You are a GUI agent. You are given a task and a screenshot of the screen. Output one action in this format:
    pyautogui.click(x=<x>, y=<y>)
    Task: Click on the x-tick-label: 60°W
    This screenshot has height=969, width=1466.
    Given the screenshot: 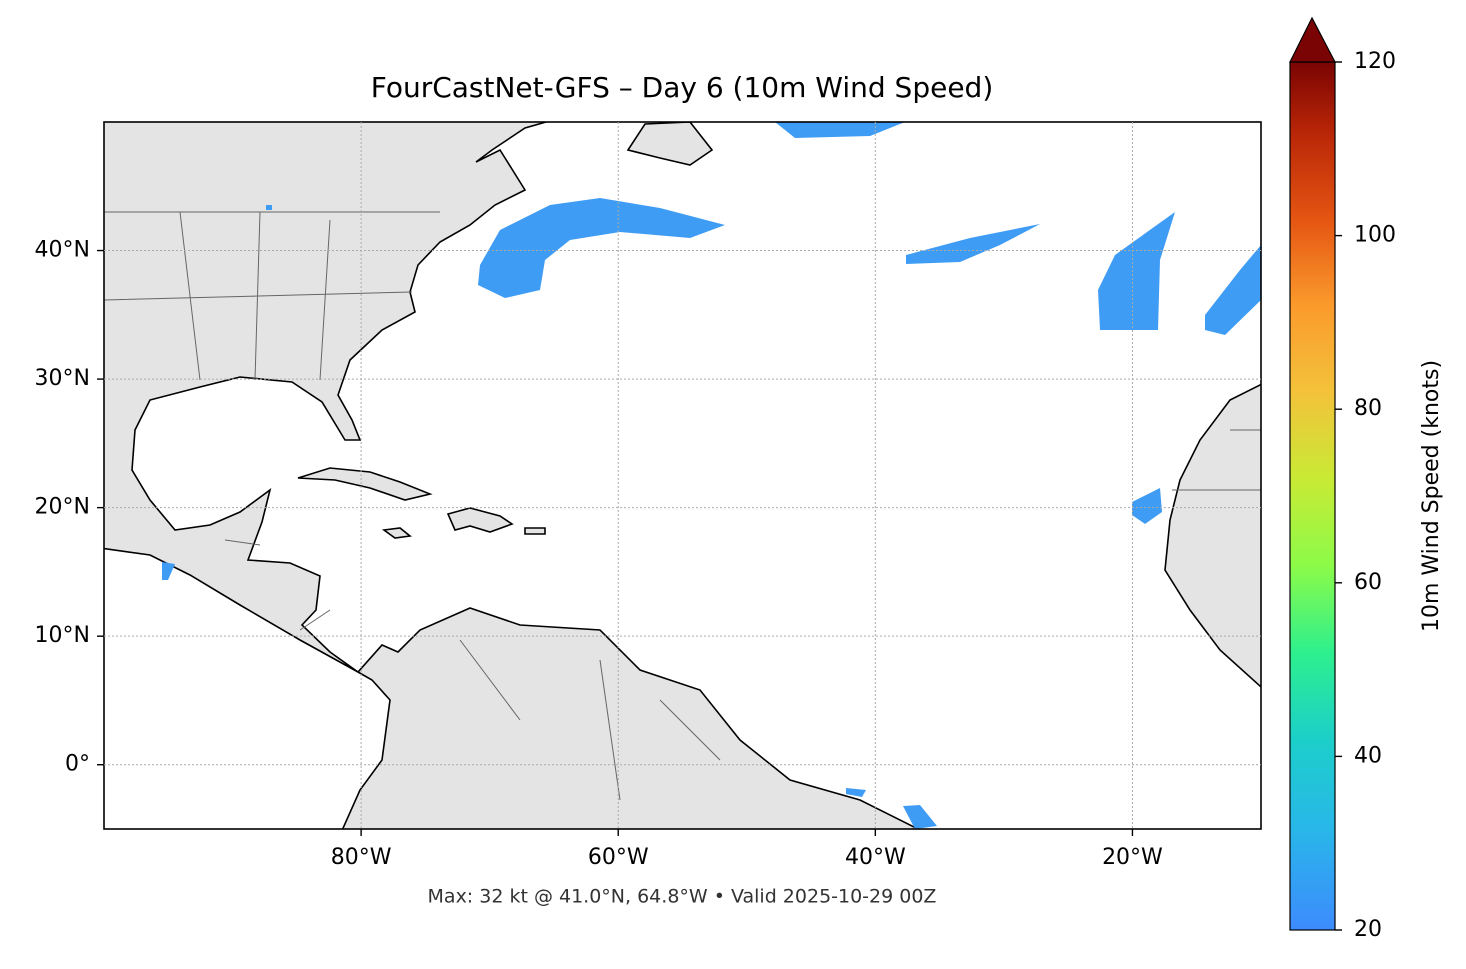 What is the action you would take?
    pyautogui.click(x=618, y=857)
    